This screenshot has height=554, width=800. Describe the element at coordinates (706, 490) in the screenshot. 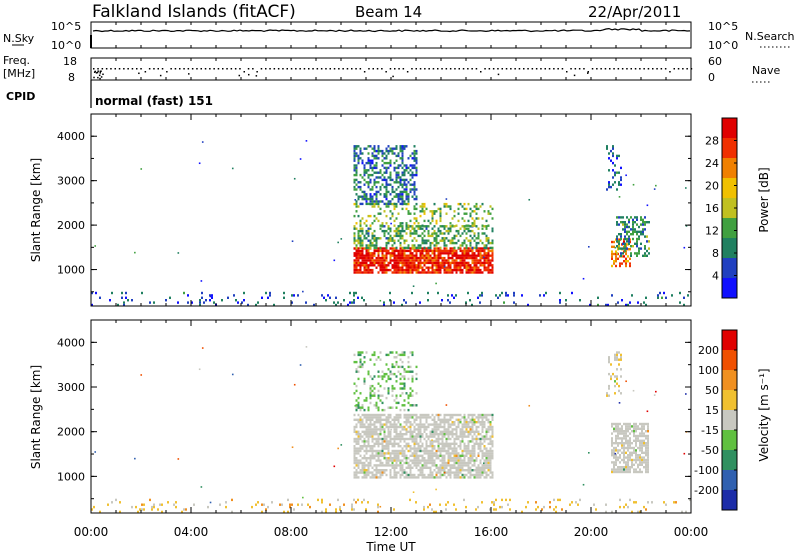

I see `velocity-colorbar-tick-label: -200` at that location.